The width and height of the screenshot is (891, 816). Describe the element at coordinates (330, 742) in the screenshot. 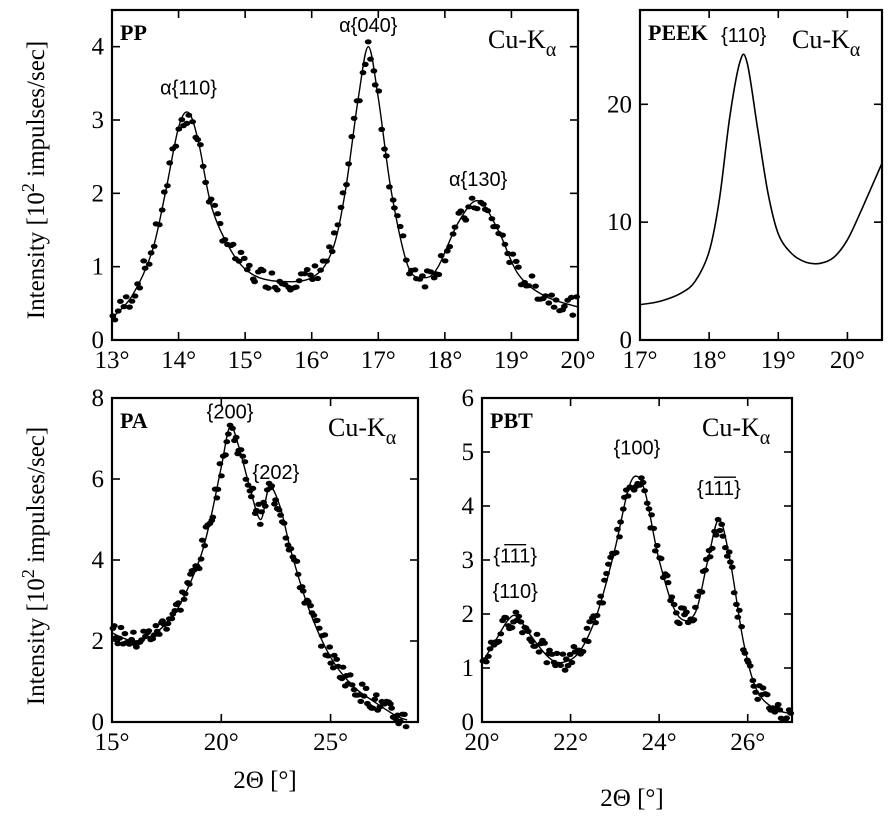

I see `x-tick-label: 25°` at that location.